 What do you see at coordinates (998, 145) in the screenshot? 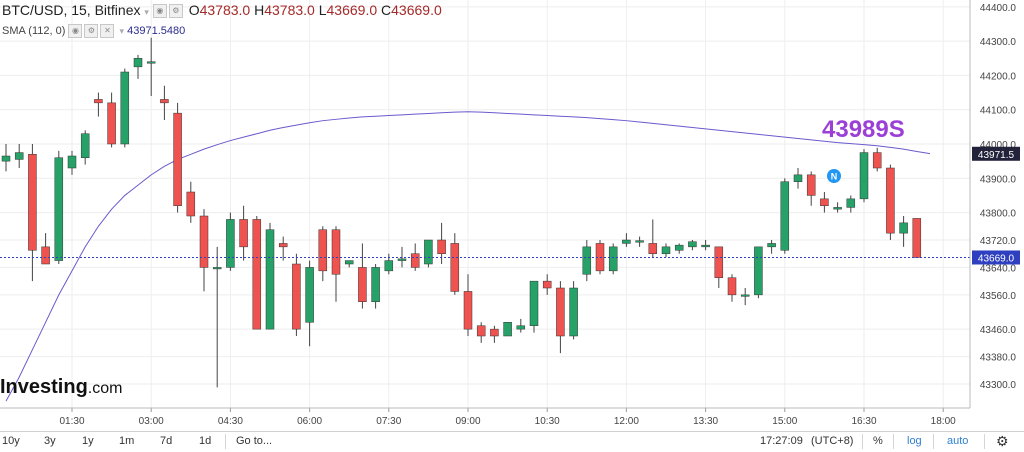
I see `y-tick-label: 44000.0` at bounding box center [998, 145].